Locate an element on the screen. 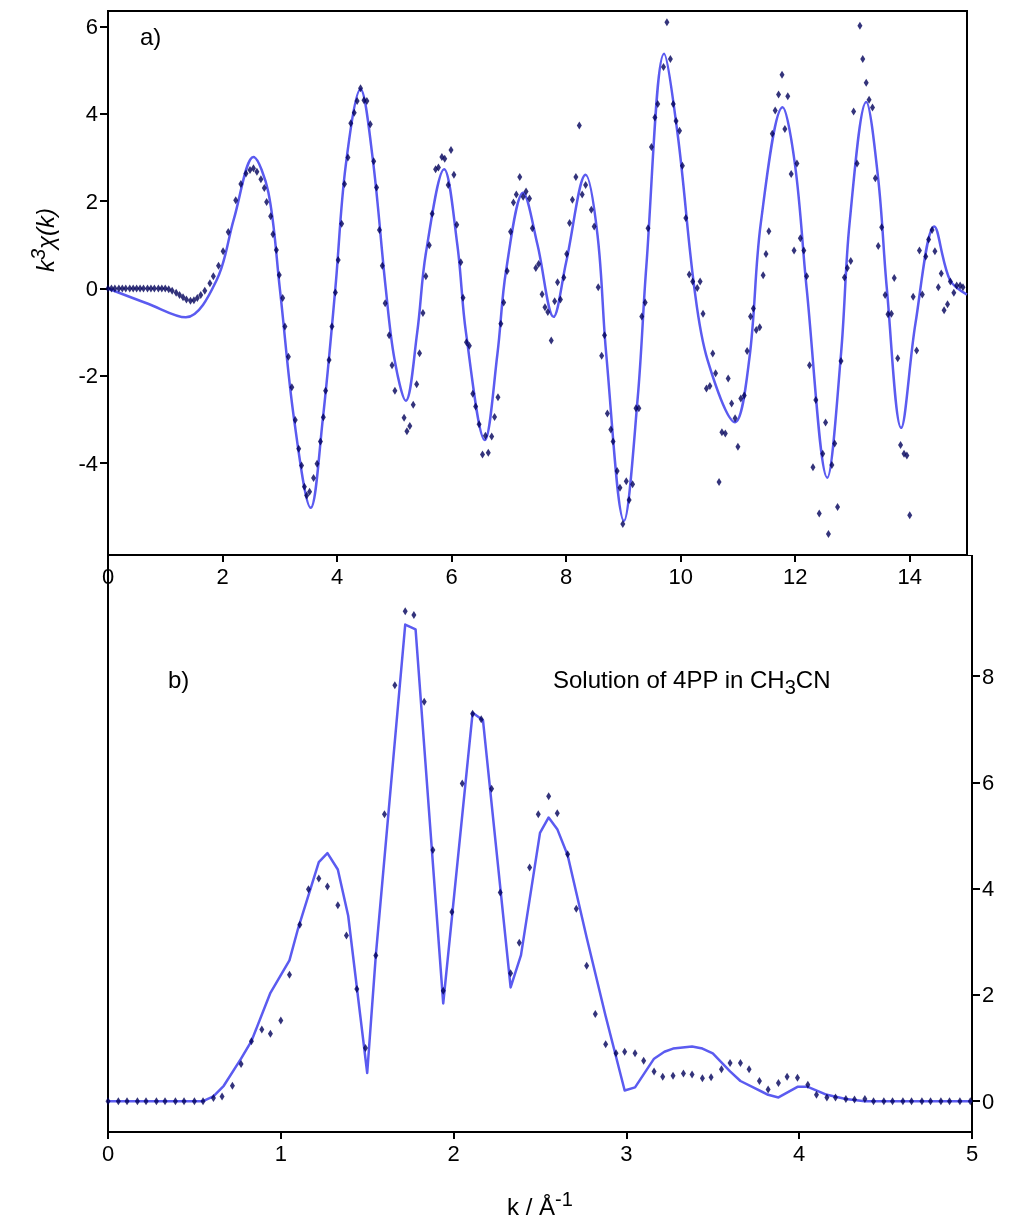 Image resolution: width=1014 pixels, height=1221 pixels. x-tick-label: 8 is located at coordinates (566, 576).